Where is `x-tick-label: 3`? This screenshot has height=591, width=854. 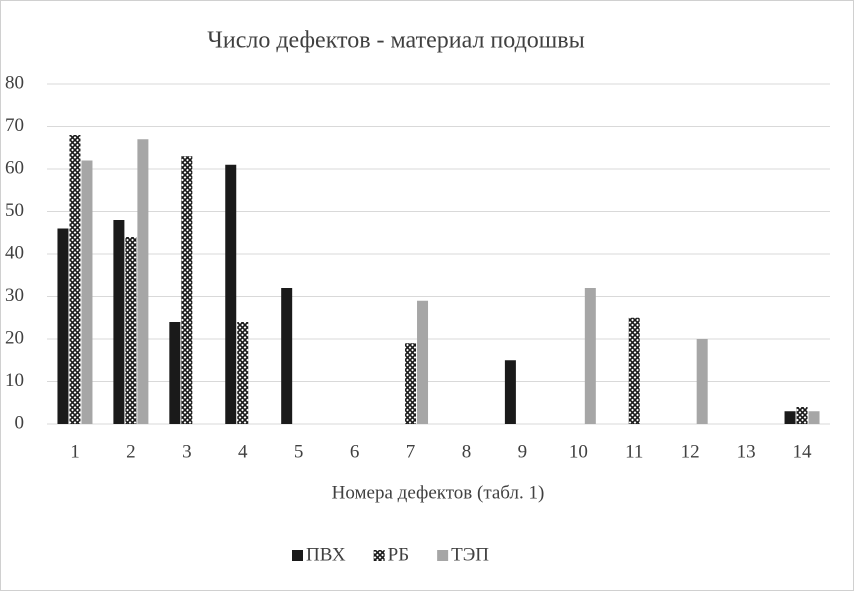 x-tick-label: 3 is located at coordinates (187, 451).